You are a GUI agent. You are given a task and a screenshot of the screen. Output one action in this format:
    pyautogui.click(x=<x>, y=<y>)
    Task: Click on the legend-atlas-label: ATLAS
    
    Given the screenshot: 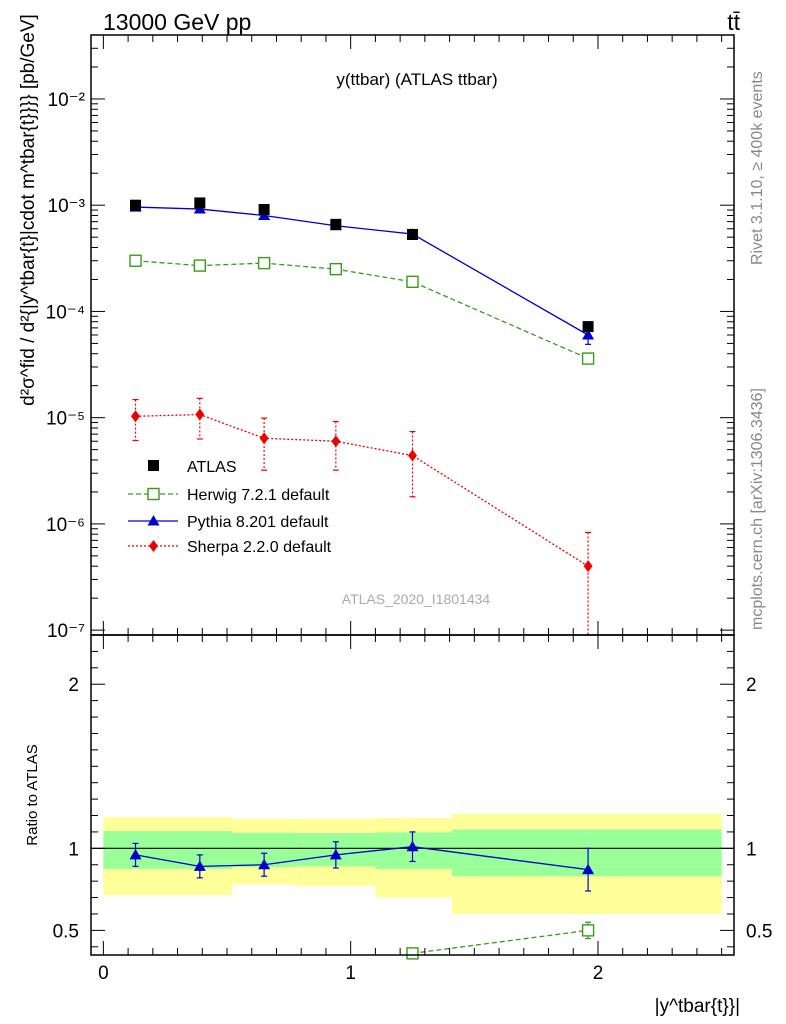 What is the action you would take?
    pyautogui.click(x=212, y=467)
    